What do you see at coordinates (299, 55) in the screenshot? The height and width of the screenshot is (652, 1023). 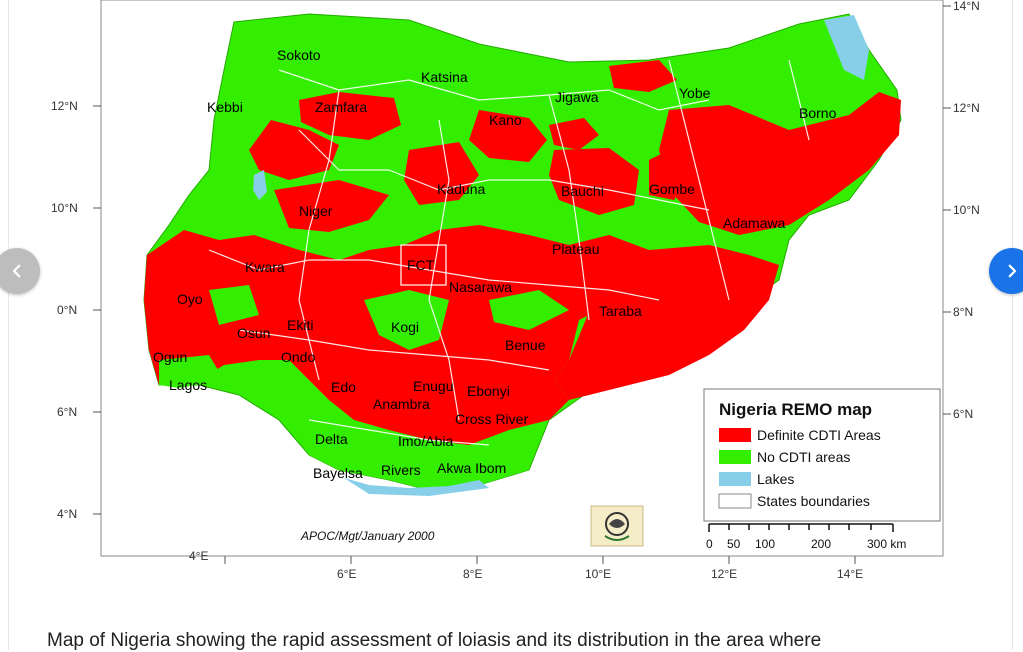 I see `state-label-sokoto: Sokoto` at bounding box center [299, 55].